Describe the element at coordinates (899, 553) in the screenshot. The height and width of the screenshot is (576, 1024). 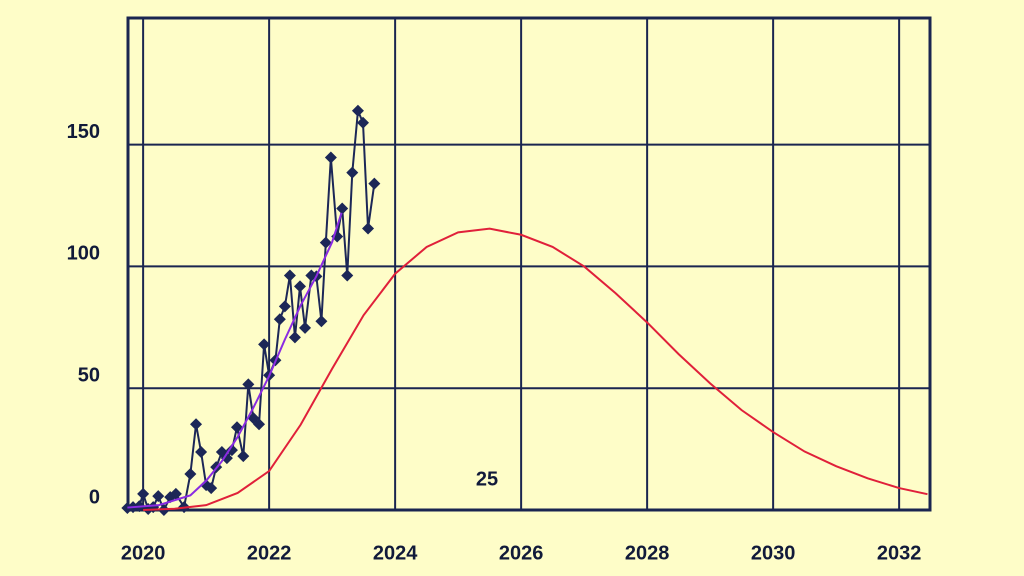
I see `x-tick-label: 2032` at that location.